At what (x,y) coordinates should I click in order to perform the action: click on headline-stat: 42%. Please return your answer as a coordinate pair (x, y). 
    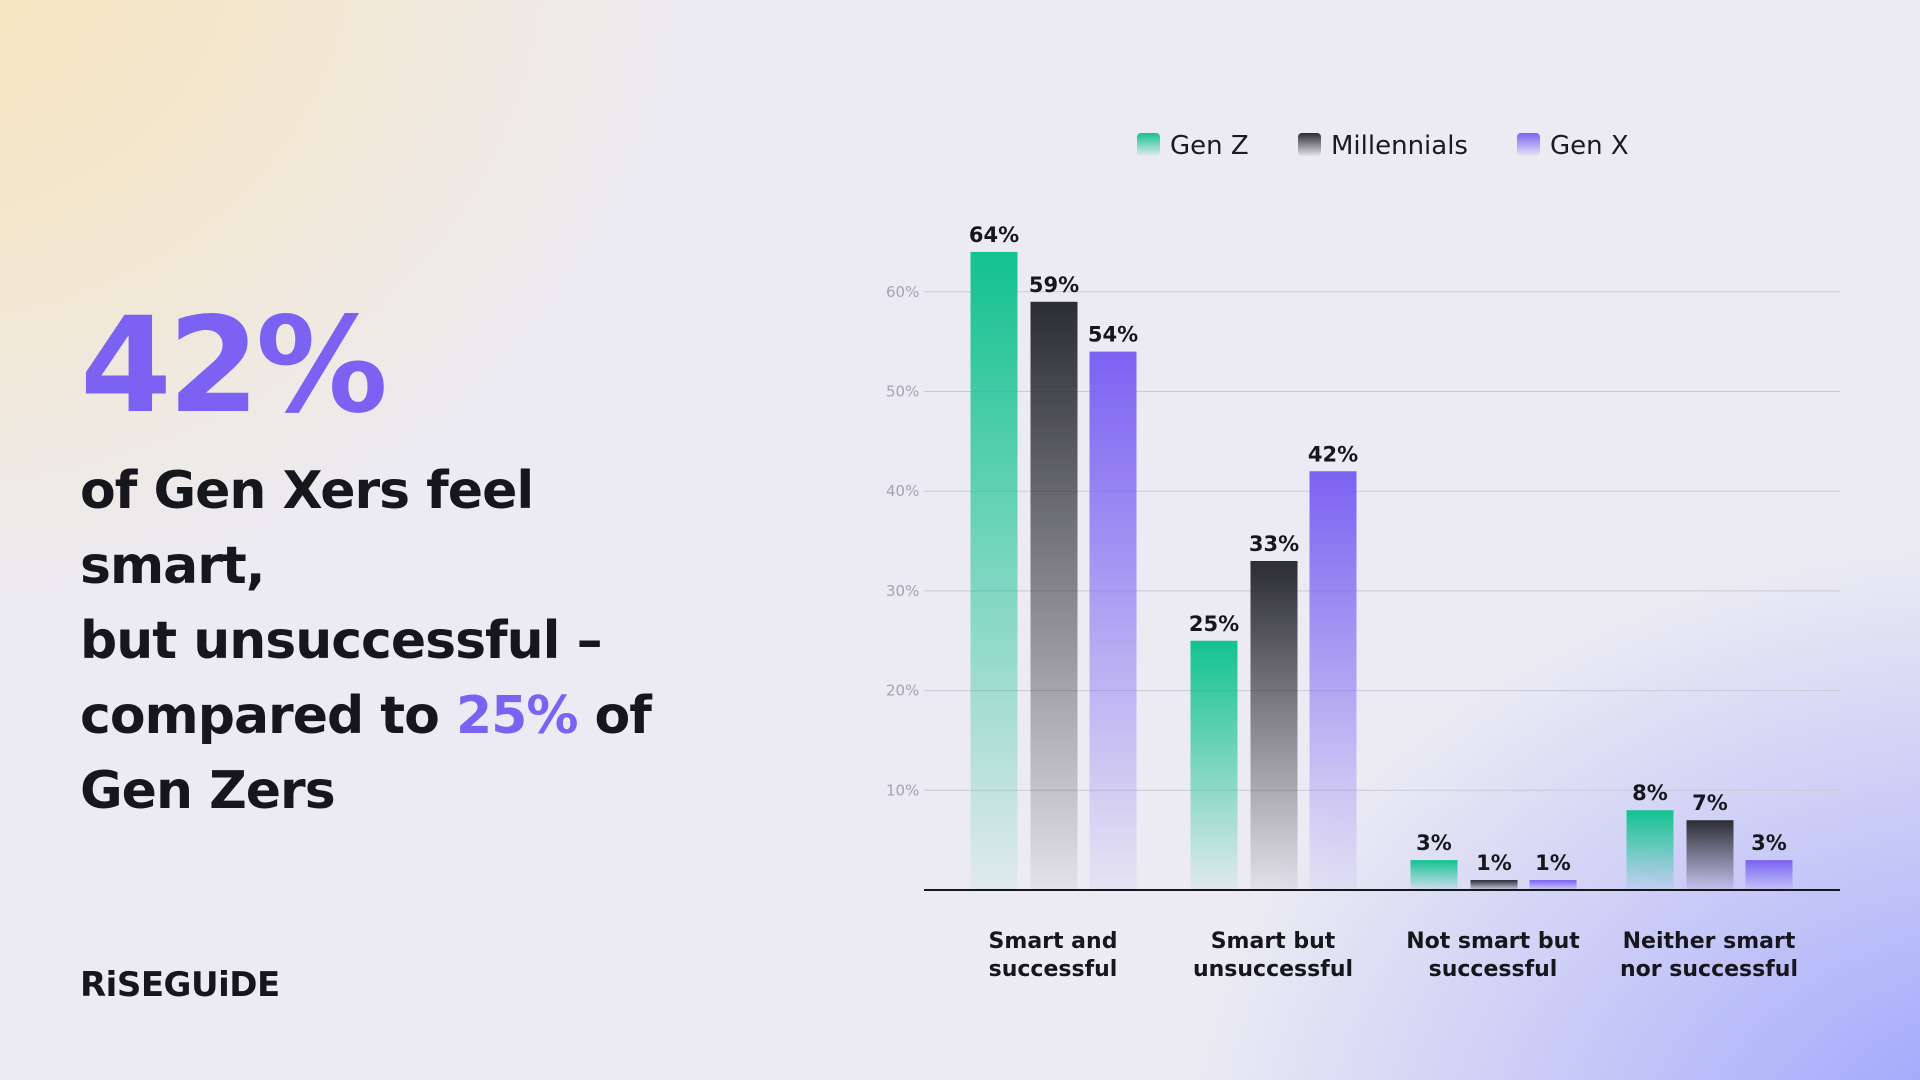
    Looking at the image, I should click on (234, 366).